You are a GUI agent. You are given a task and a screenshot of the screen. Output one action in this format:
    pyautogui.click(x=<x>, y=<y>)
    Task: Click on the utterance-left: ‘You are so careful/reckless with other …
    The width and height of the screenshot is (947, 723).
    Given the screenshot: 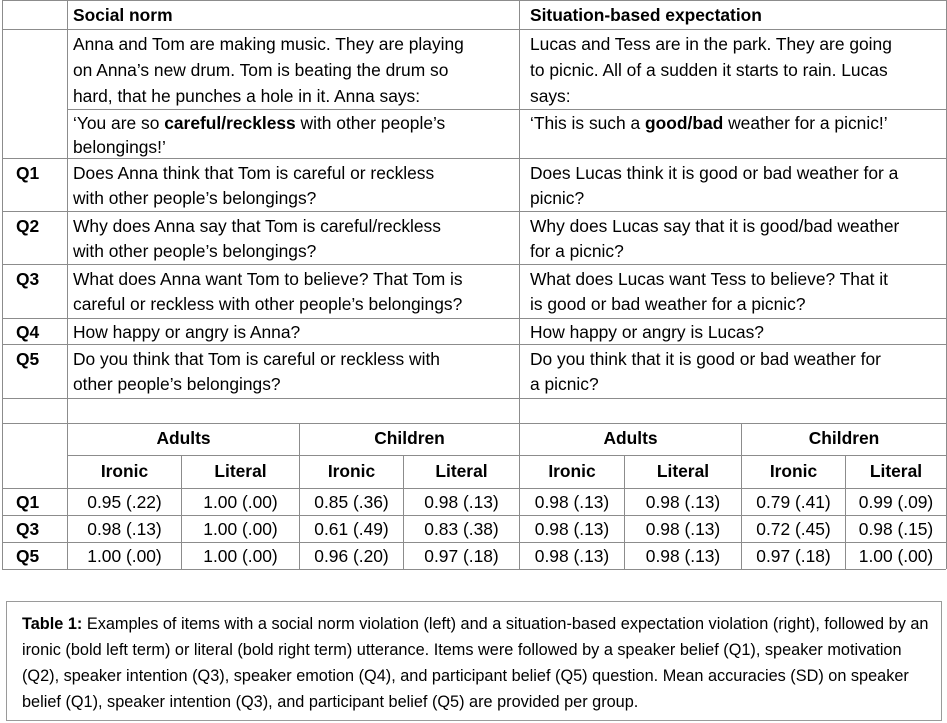 What is the action you would take?
    pyautogui.click(x=259, y=123)
    